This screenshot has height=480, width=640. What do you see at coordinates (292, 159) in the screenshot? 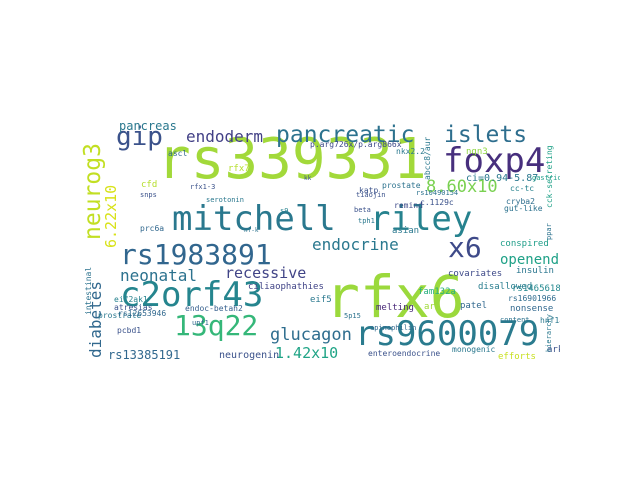
I see `word: rs339331` at bounding box center [292, 159].